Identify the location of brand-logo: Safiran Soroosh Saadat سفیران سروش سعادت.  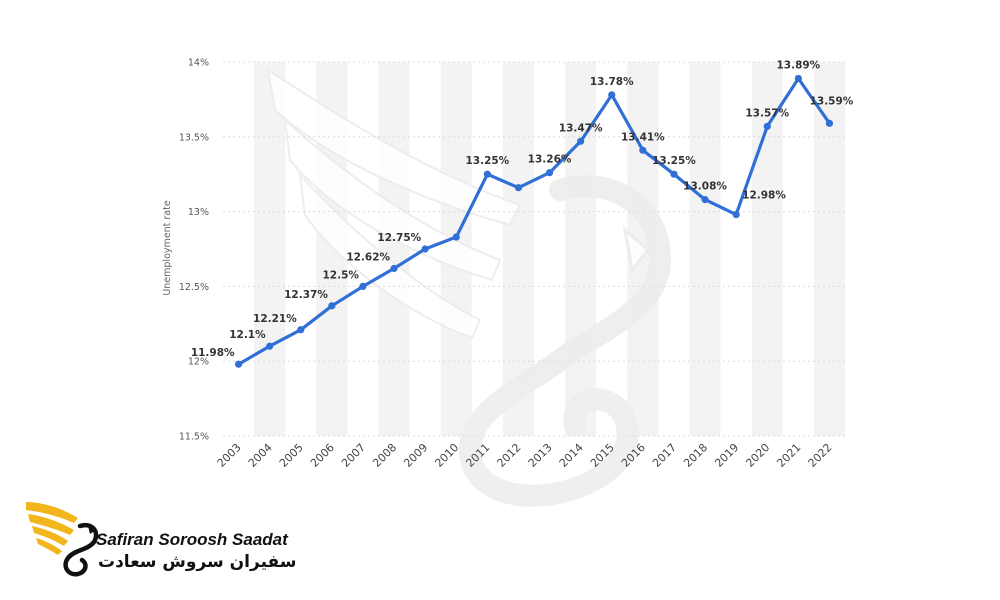
(159, 537).